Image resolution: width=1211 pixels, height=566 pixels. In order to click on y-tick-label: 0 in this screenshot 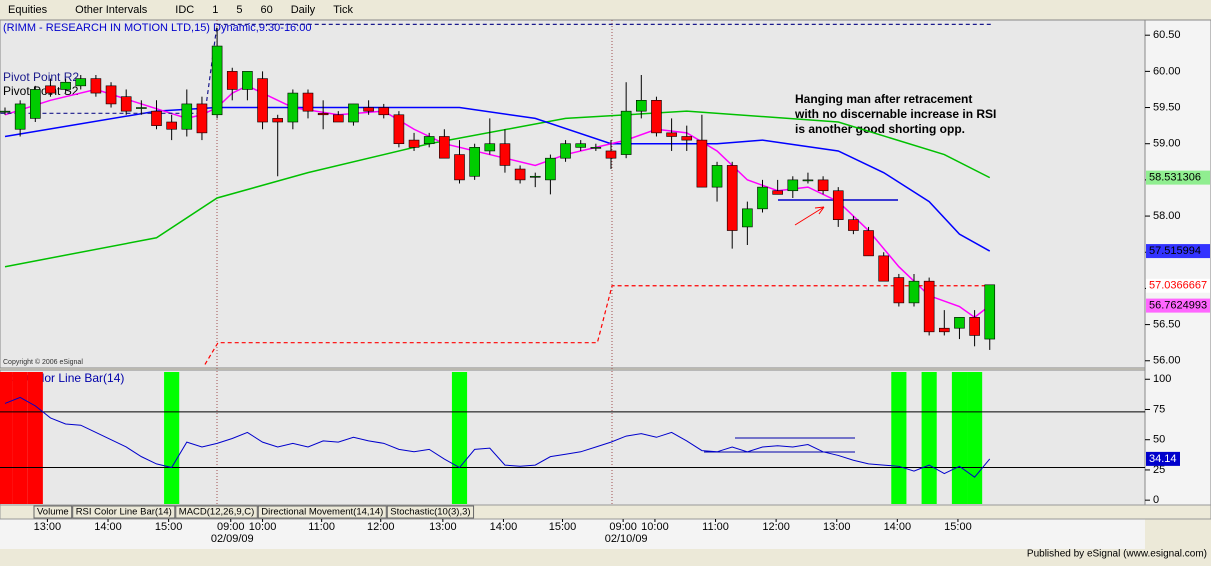, I will do `click(1156, 500)`.